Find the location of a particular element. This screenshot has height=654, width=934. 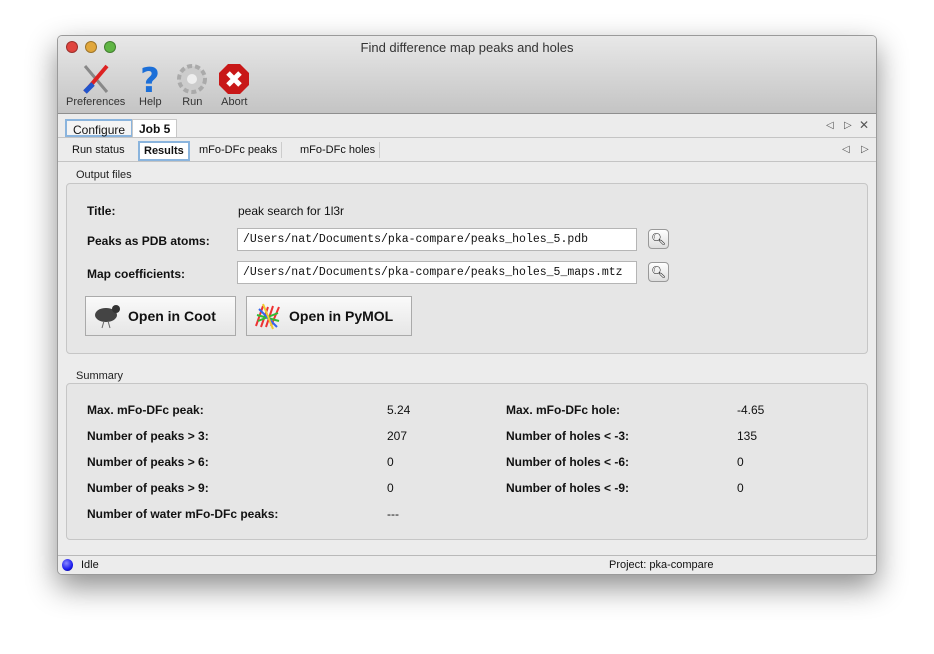

output-files-heading: Output files is located at coordinates (104, 175).